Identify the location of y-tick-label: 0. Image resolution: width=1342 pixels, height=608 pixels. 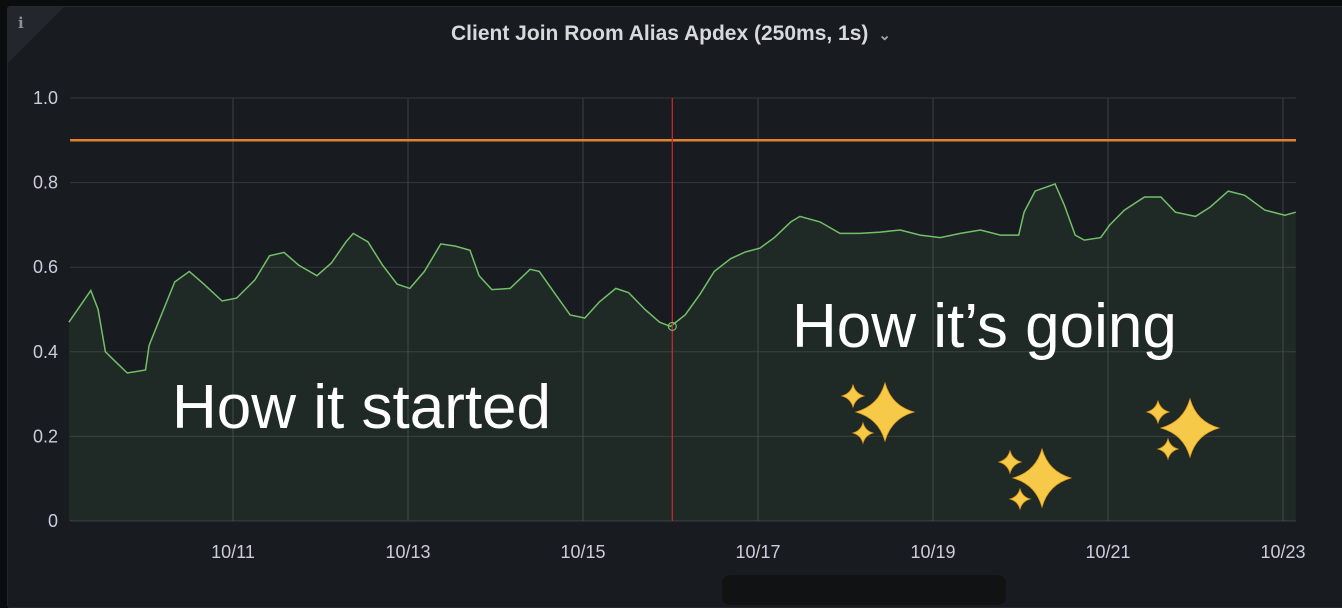
(53, 521).